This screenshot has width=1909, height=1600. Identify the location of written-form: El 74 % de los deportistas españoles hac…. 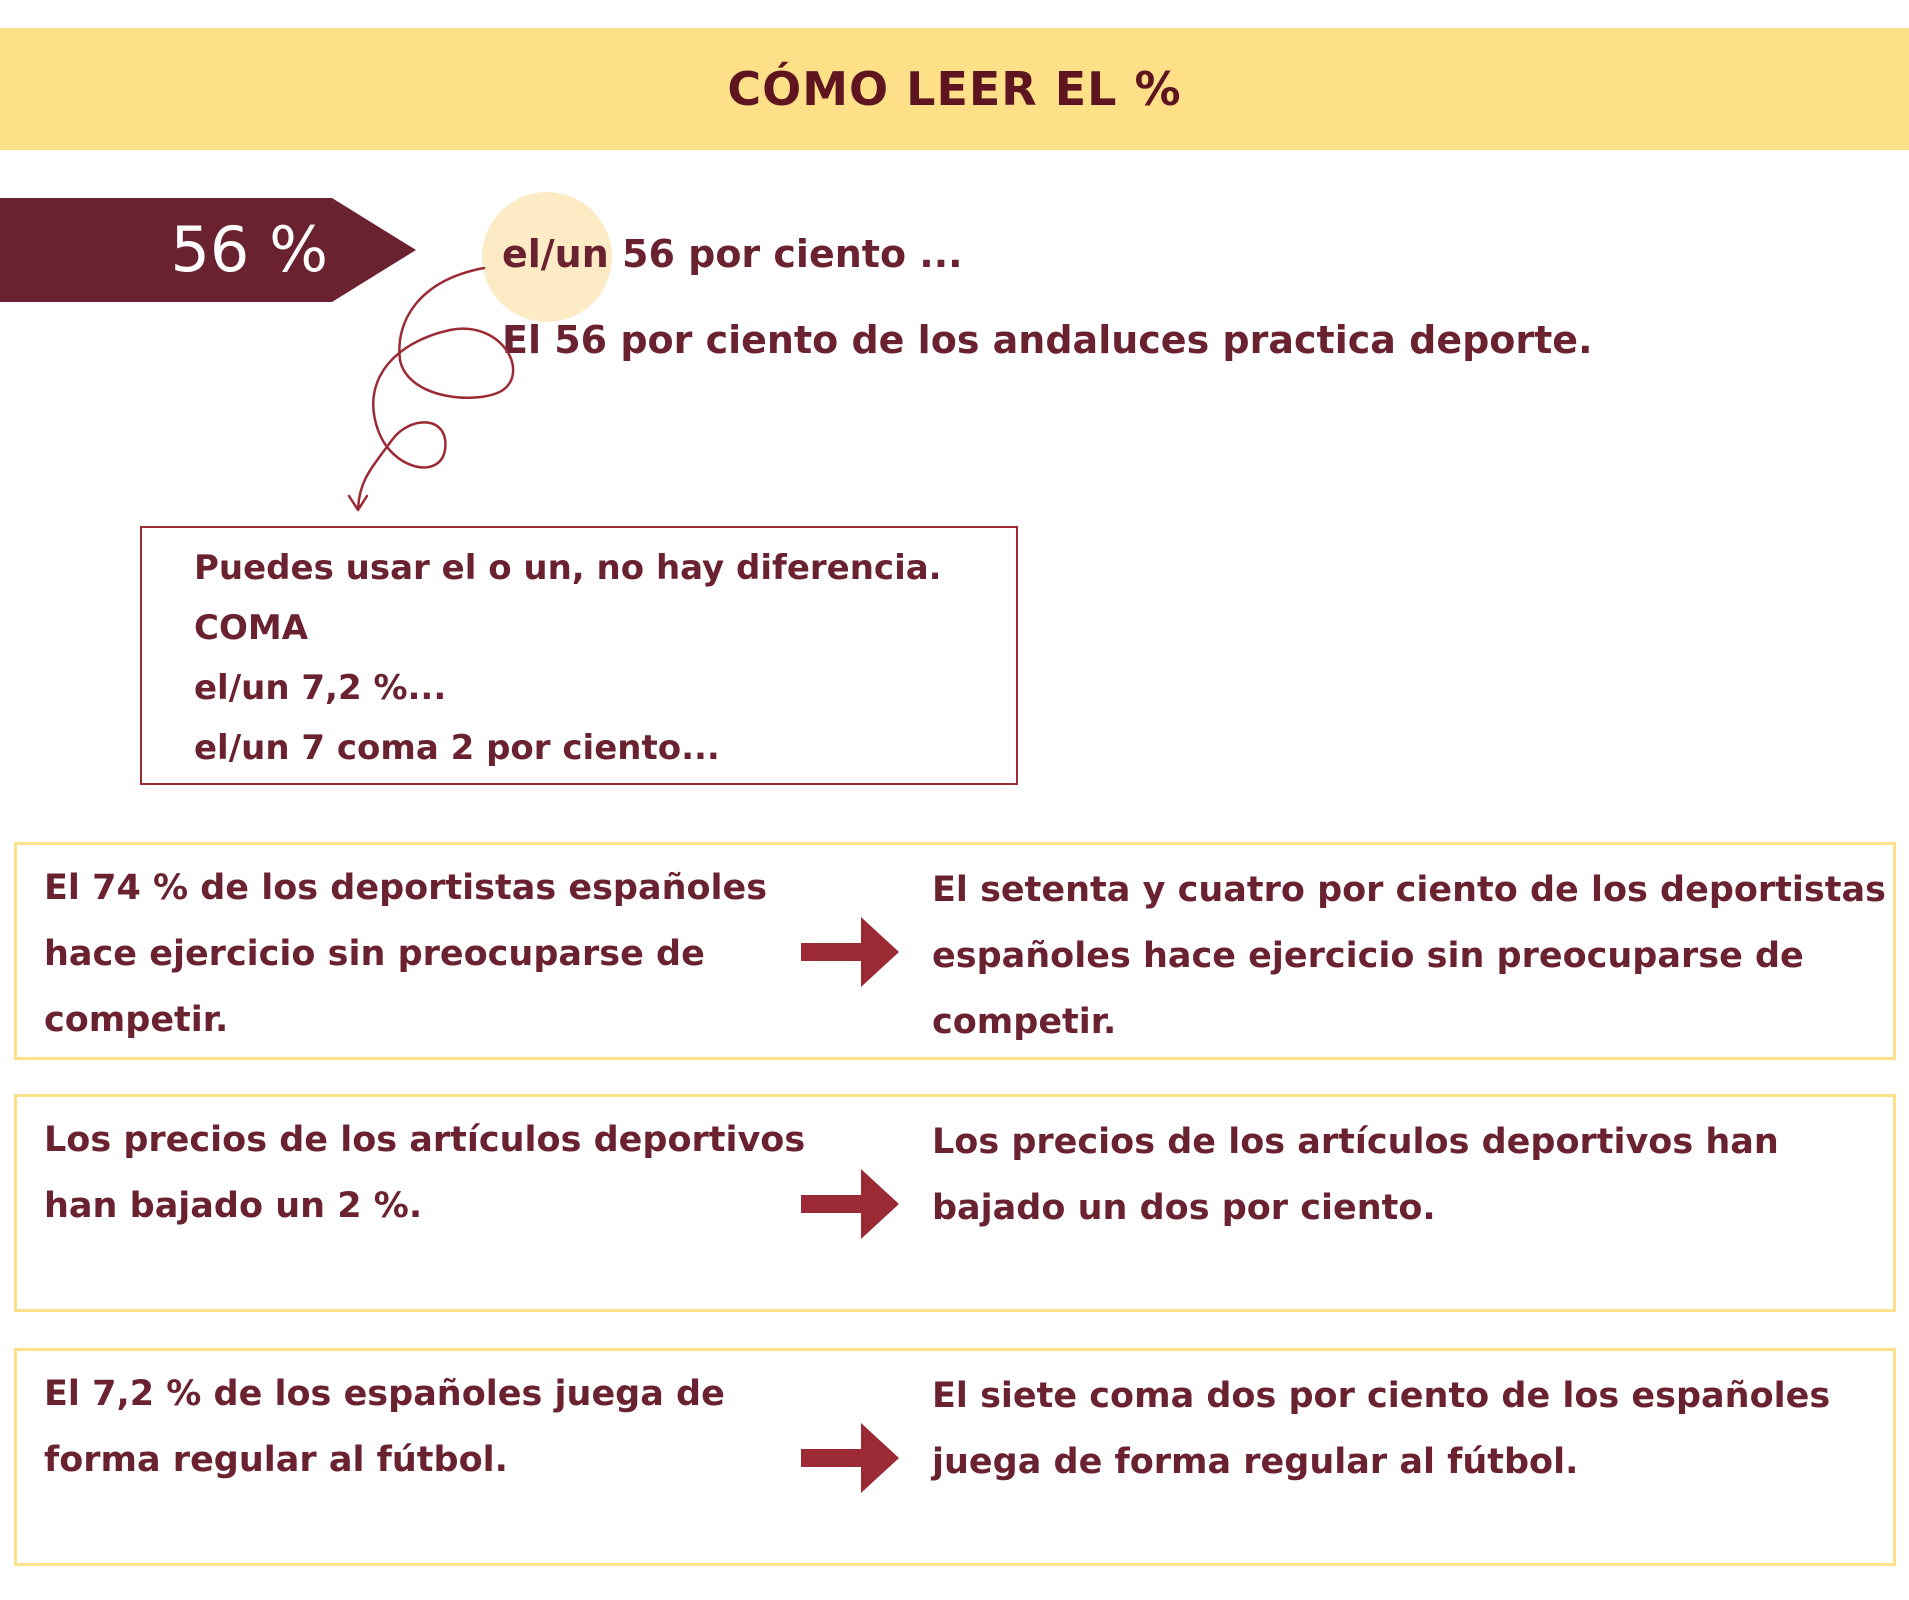
(406, 954).